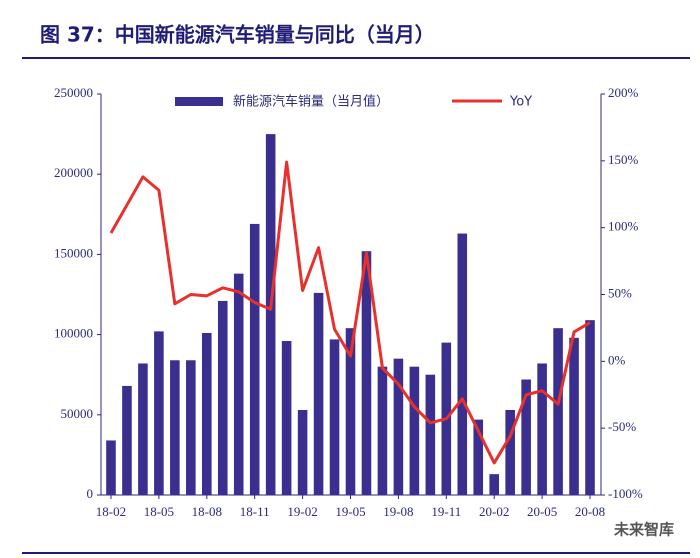 The height and width of the screenshot is (558, 700). Describe the element at coordinates (199, 101) in the screenshot. I see `legend-swatch` at that location.